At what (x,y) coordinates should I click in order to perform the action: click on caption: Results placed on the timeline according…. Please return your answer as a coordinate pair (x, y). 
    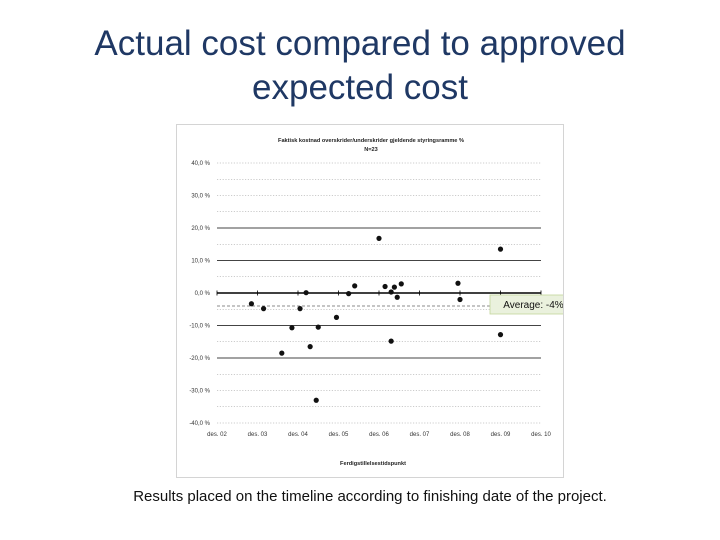
    Looking at the image, I should click on (370, 496).